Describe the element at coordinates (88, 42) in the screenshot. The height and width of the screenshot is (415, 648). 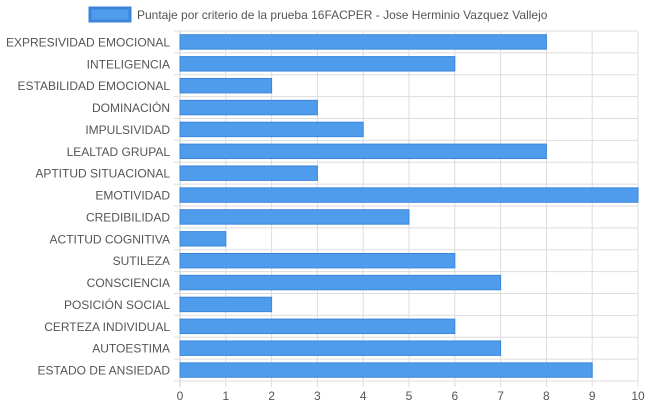
I see `y-category-label: EXPRESIVIDAD EMOCIONAL` at that location.